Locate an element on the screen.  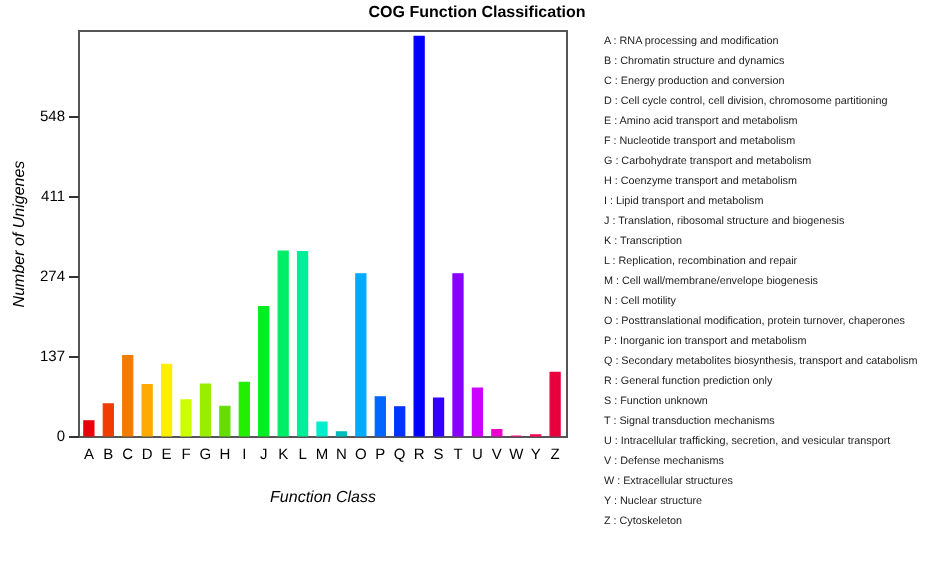
y-axis-title: Number of Unigenes is located at coordinates (18, 234).